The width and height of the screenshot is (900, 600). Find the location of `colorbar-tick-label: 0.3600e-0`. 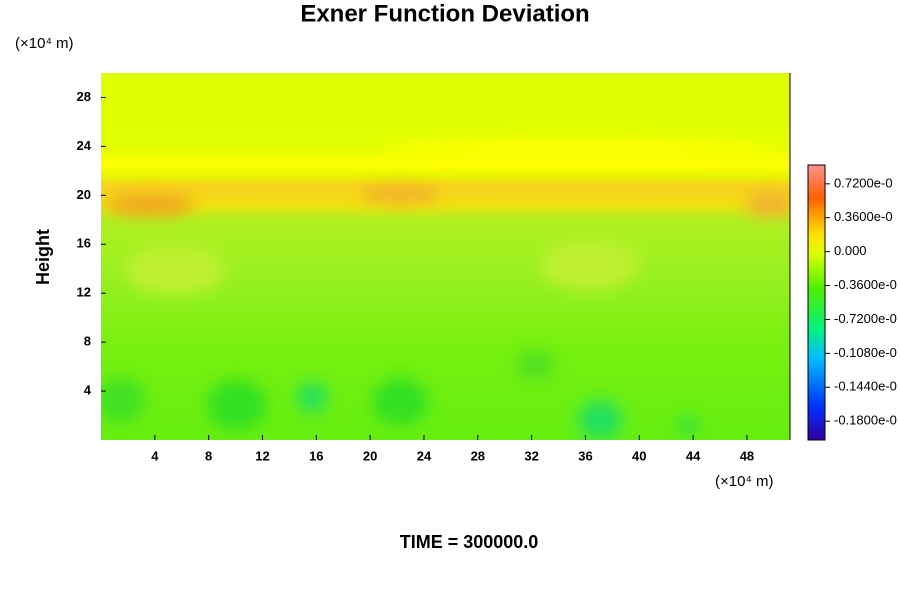

colorbar-tick-label: 0.3600e-0 is located at coordinates (863, 216).